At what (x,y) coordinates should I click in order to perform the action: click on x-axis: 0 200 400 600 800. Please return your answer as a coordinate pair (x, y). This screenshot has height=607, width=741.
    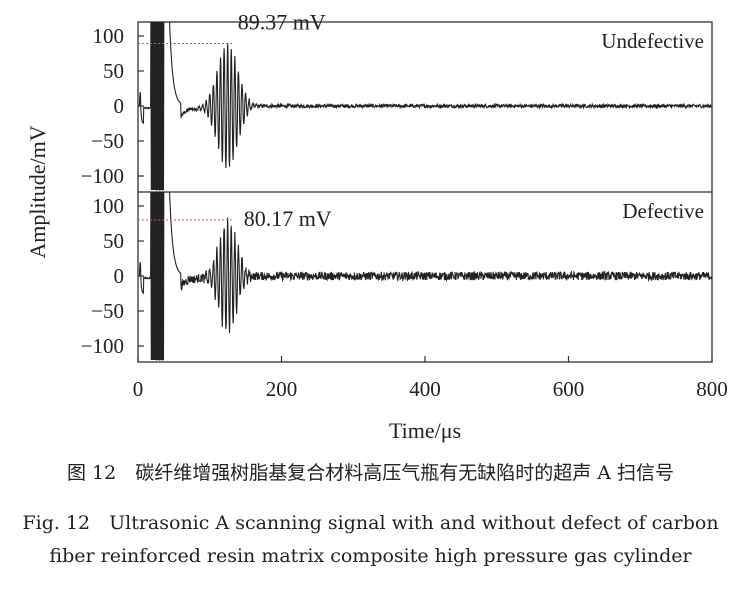
    Looking at the image, I should click on (430, 378).